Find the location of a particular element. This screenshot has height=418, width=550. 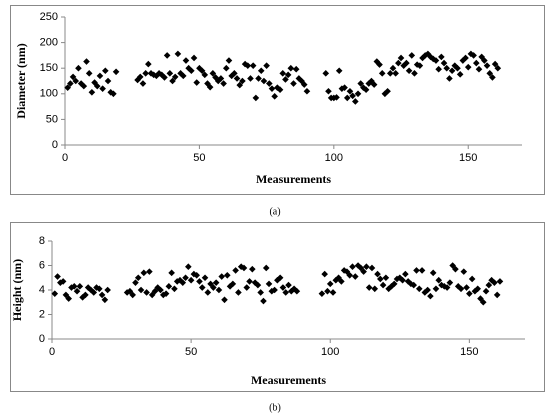

y-axis-label: Diameter (nm) is located at coordinates (21, 80).